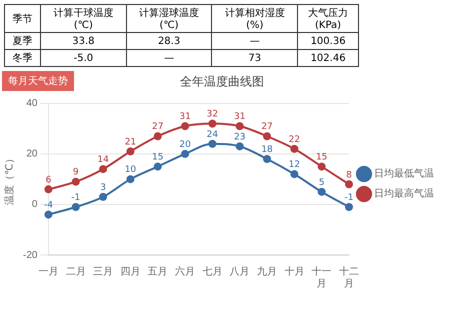 The image size is (460, 320). What do you see at coordinates (169, 41) in the screenshot?
I see `text: 28.3` at bounding box center [169, 41].